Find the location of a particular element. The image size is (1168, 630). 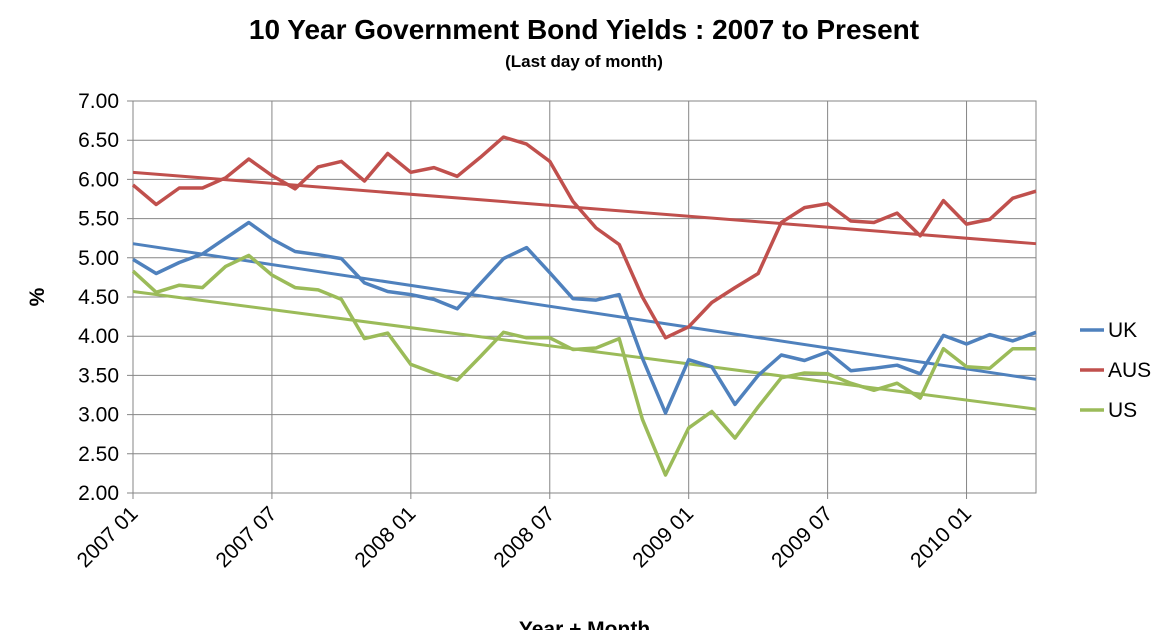

y-tick-label: 2.00 is located at coordinates (98, 493).